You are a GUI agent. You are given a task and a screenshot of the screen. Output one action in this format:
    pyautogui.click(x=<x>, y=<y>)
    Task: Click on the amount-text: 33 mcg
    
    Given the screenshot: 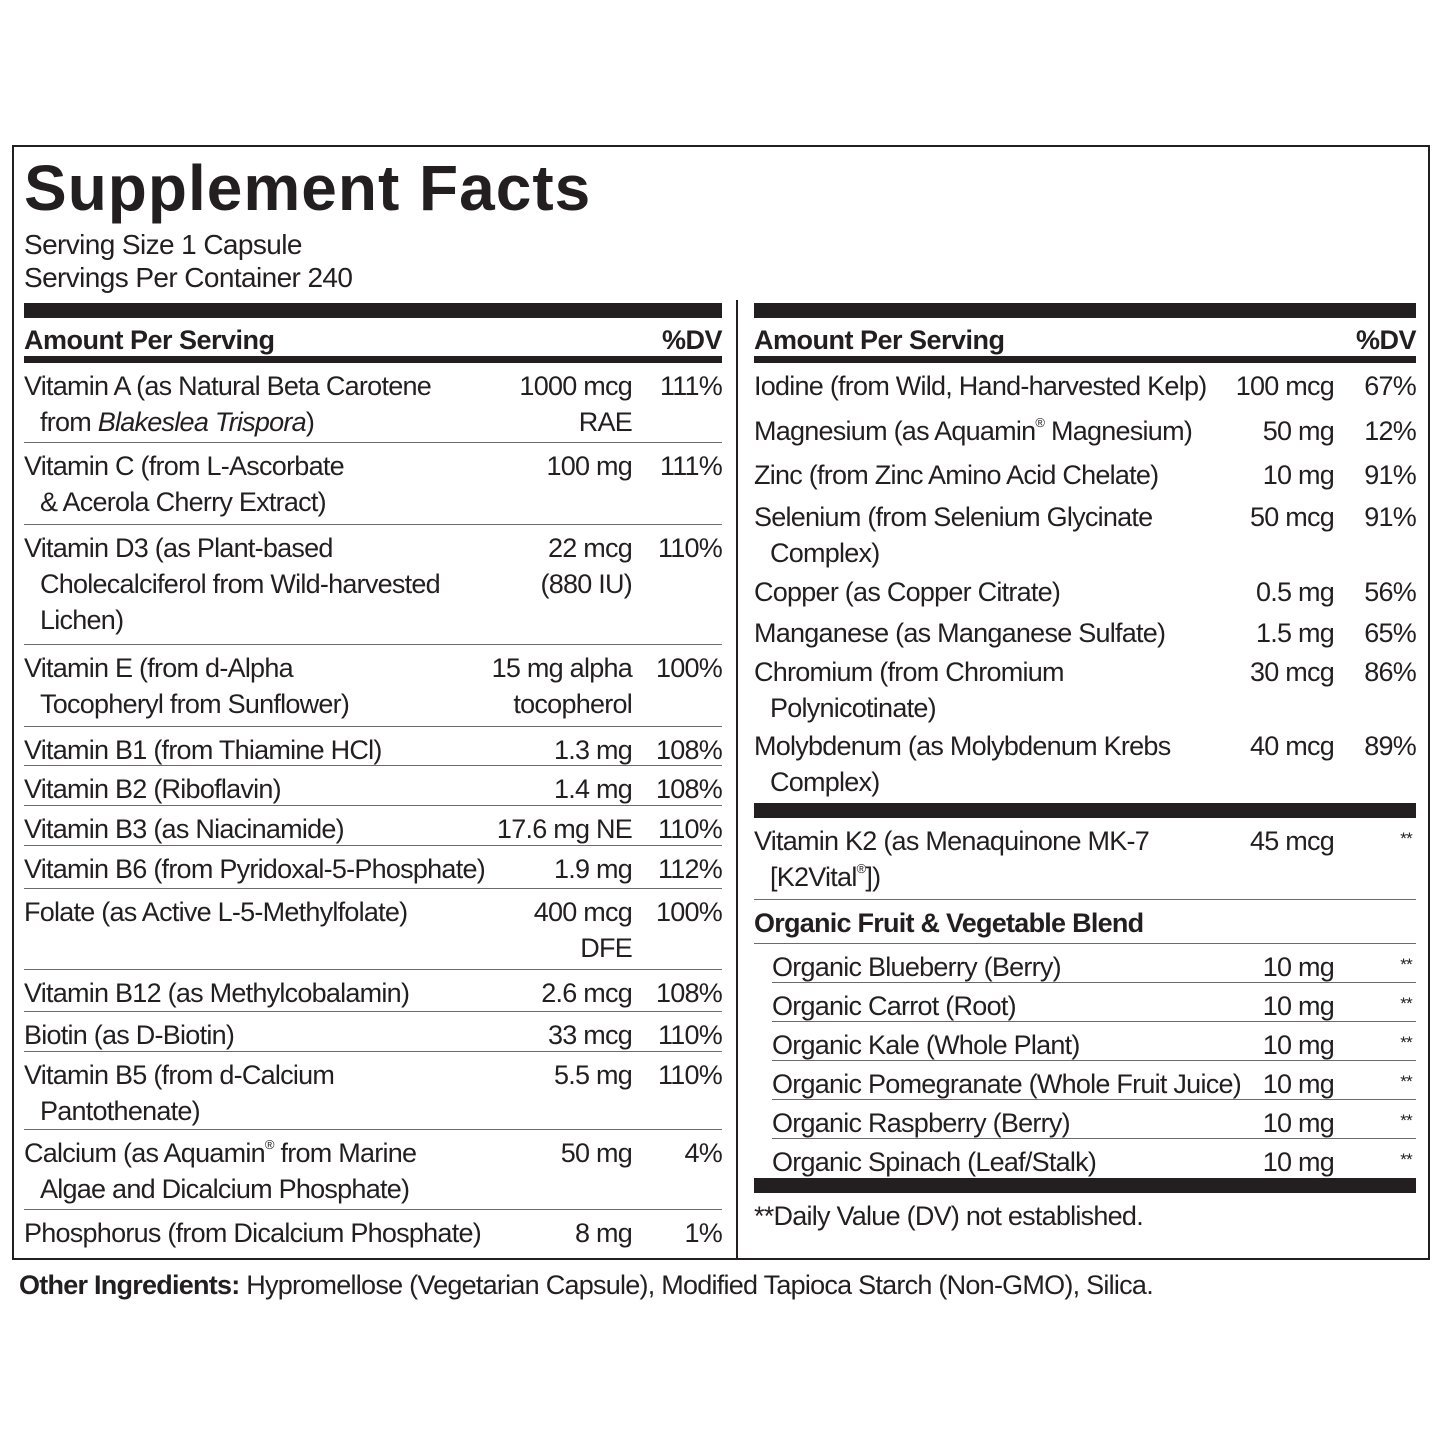 What is the action you would take?
    pyautogui.click(x=590, y=1035)
    